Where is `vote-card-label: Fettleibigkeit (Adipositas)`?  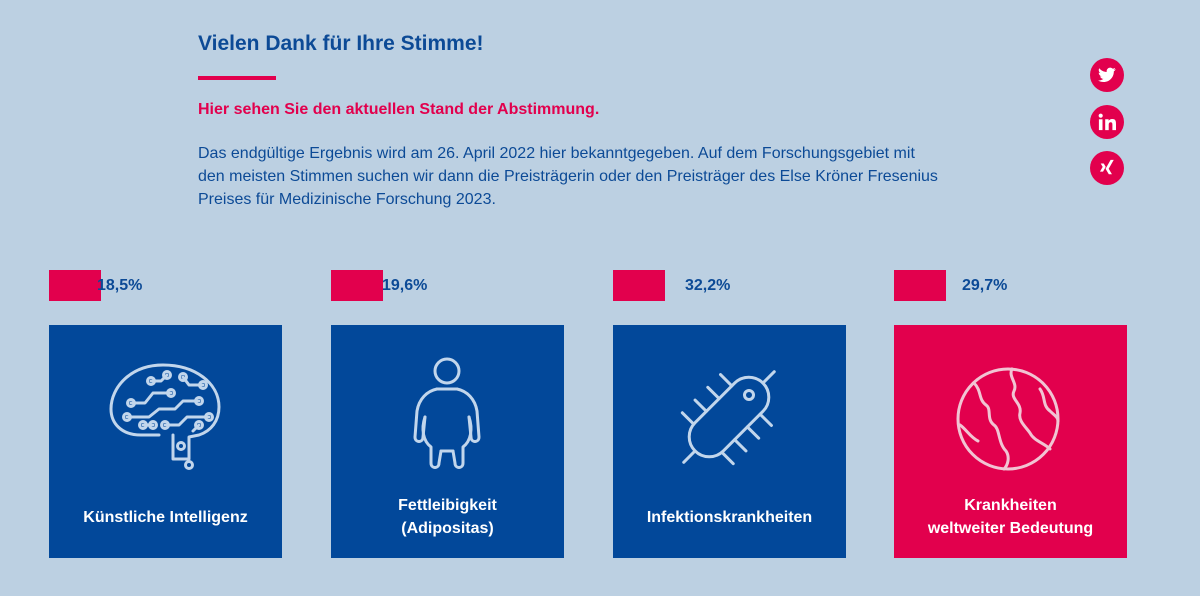 vote-card-label: Fettleibigkeit (Adipositas) is located at coordinates (447, 517).